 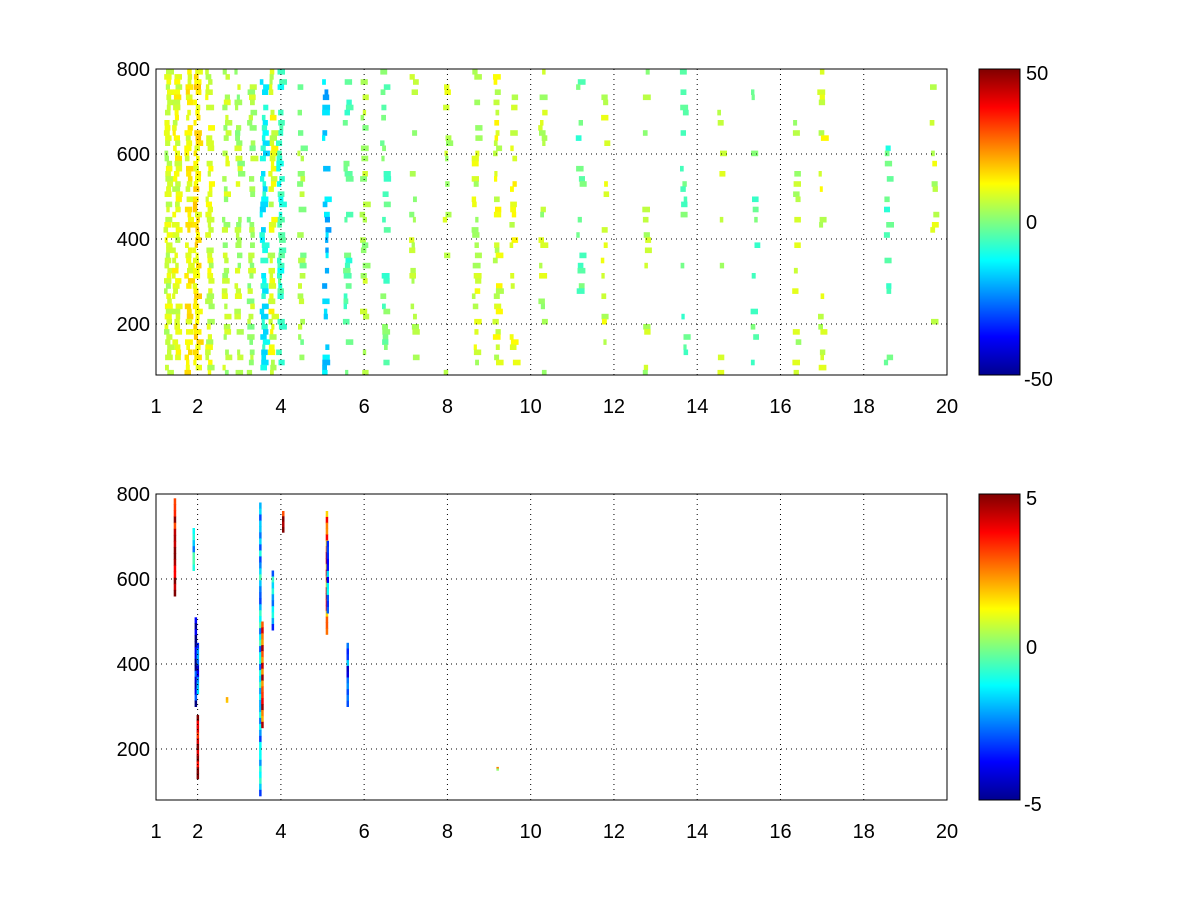 What do you see at coordinates (864, 407) in the screenshot?
I see `x-tick-label: 18` at bounding box center [864, 407].